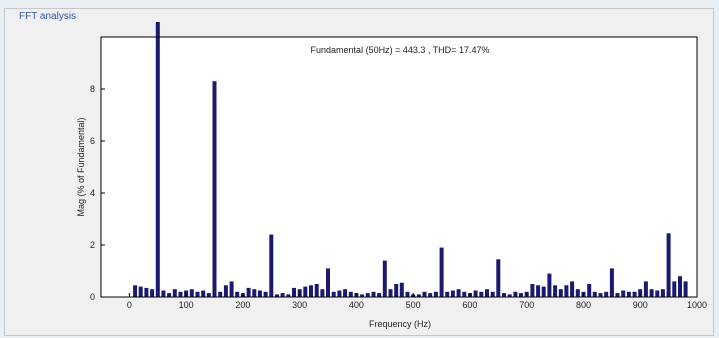  Describe the element at coordinates (469, 305) in the screenshot. I see `x-tick-label: 600` at that location.